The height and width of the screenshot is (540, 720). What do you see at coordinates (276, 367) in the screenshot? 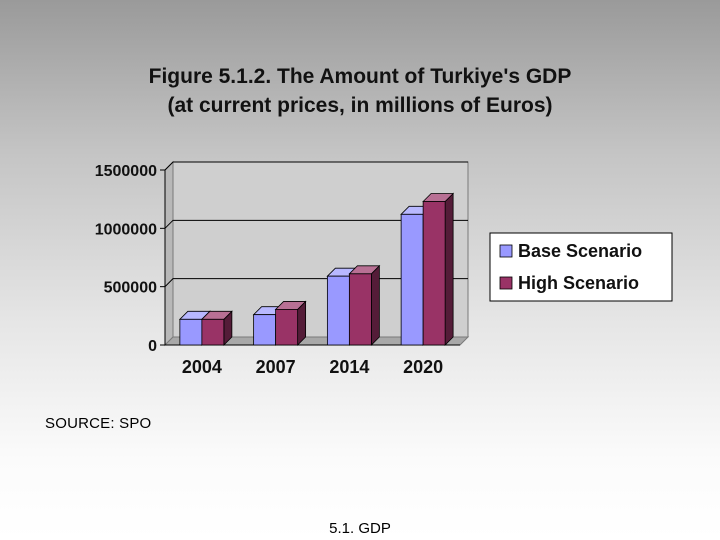
I see `x-tick-label: 2007` at bounding box center [276, 367].